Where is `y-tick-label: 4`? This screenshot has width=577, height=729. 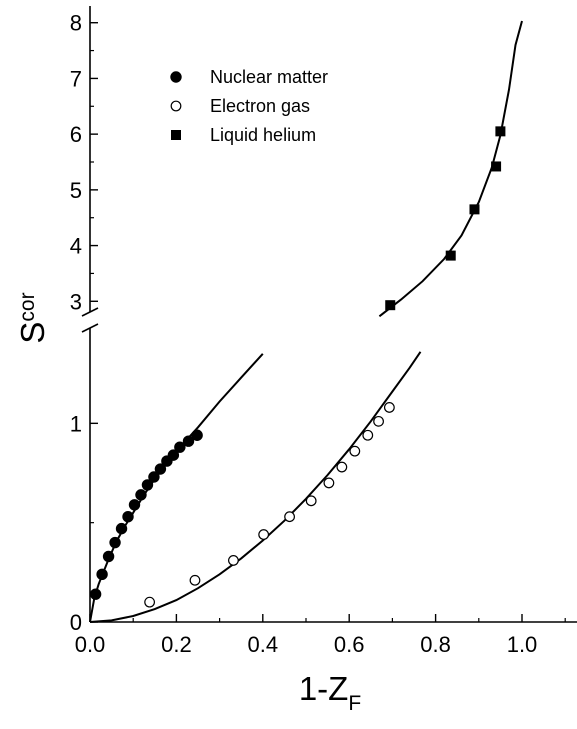 y-tick-label: 4 is located at coordinates (76, 246).